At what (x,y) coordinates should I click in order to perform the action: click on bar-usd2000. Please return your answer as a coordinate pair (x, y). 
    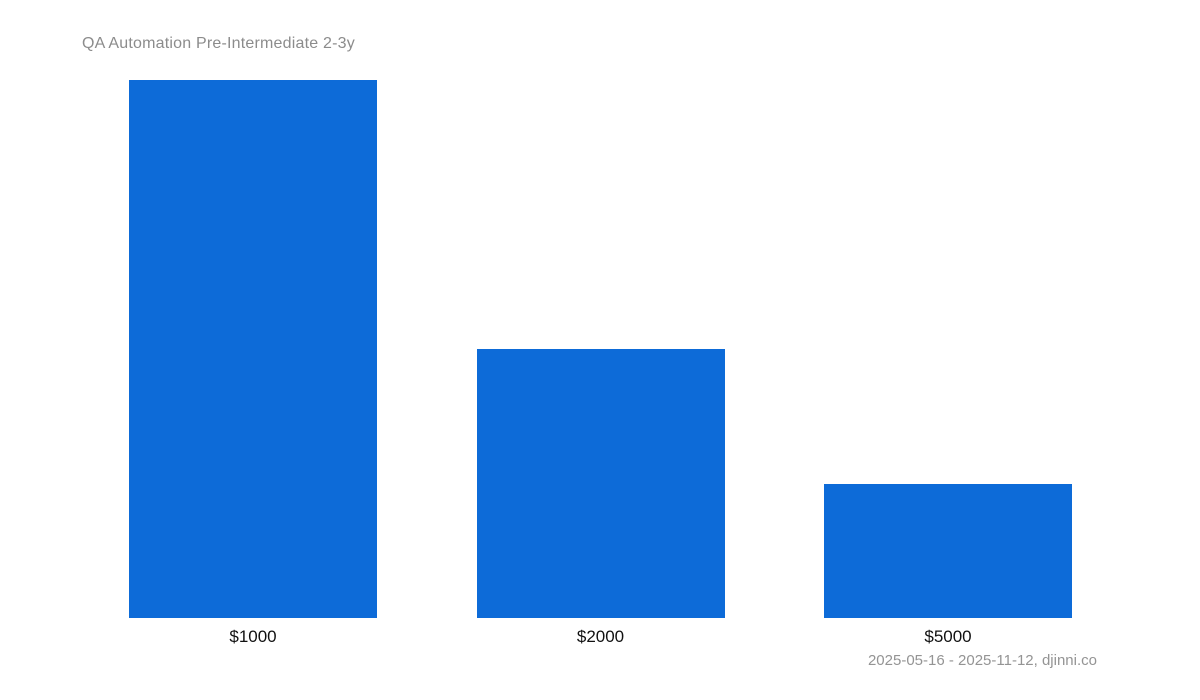
    Looking at the image, I should click on (600, 483).